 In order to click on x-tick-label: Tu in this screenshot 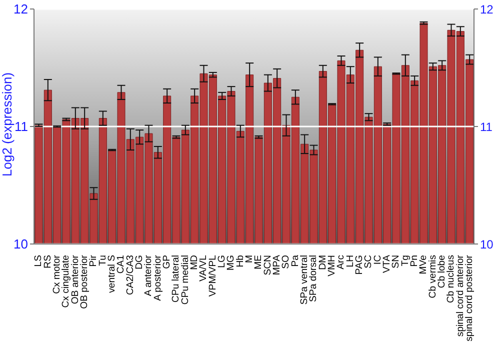, I will do `click(102, 260)`.